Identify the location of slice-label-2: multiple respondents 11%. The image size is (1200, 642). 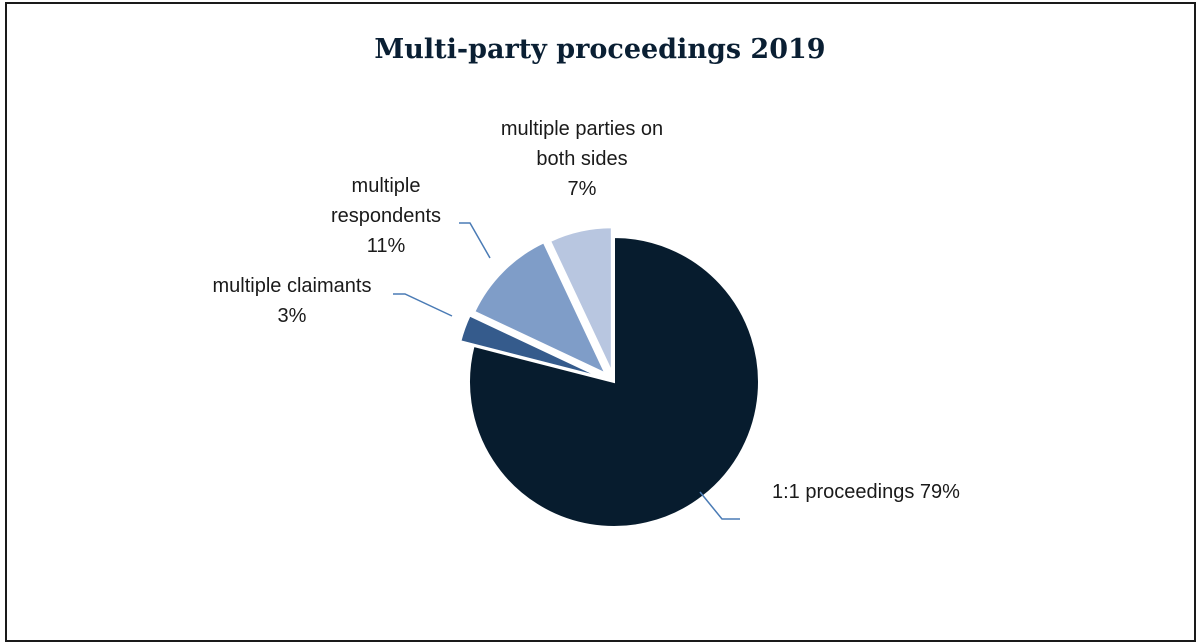
(386, 216).